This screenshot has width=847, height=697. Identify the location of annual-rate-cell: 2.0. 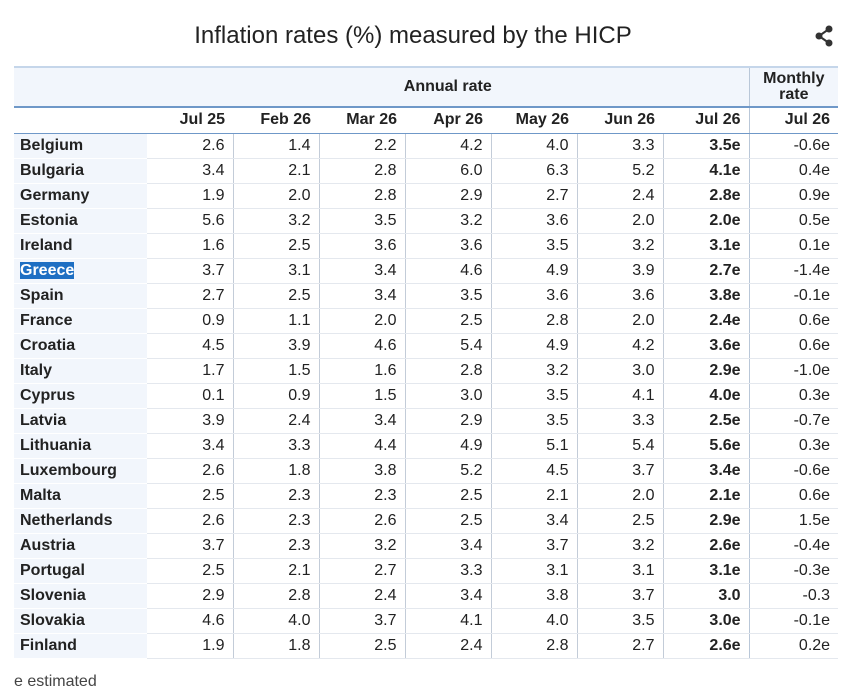
(620, 496).